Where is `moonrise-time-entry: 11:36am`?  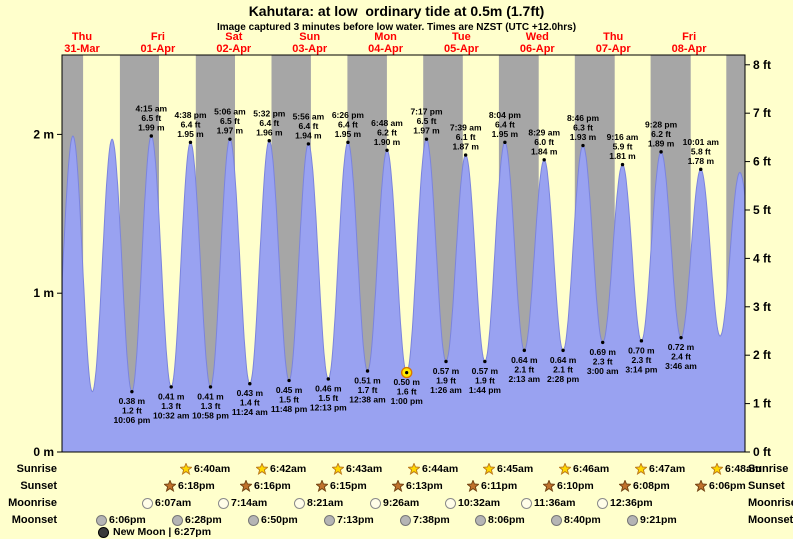 moonrise-time-entry: 11:36am is located at coordinates (548, 503).